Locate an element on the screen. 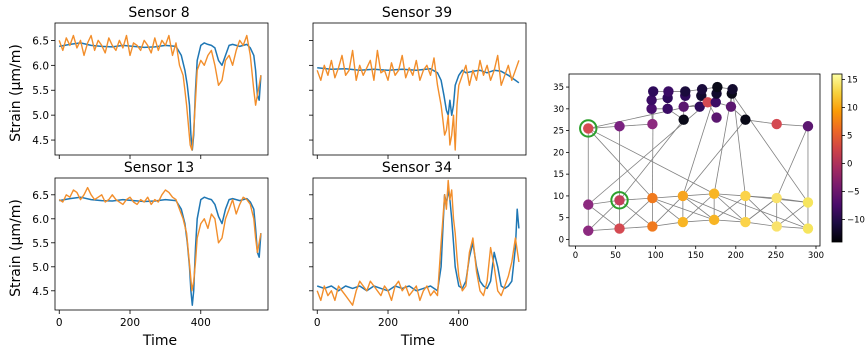 Image resolution: width=867 pixels, height=350 pixels. y-tick-label: 6.5 is located at coordinates (40, 41).